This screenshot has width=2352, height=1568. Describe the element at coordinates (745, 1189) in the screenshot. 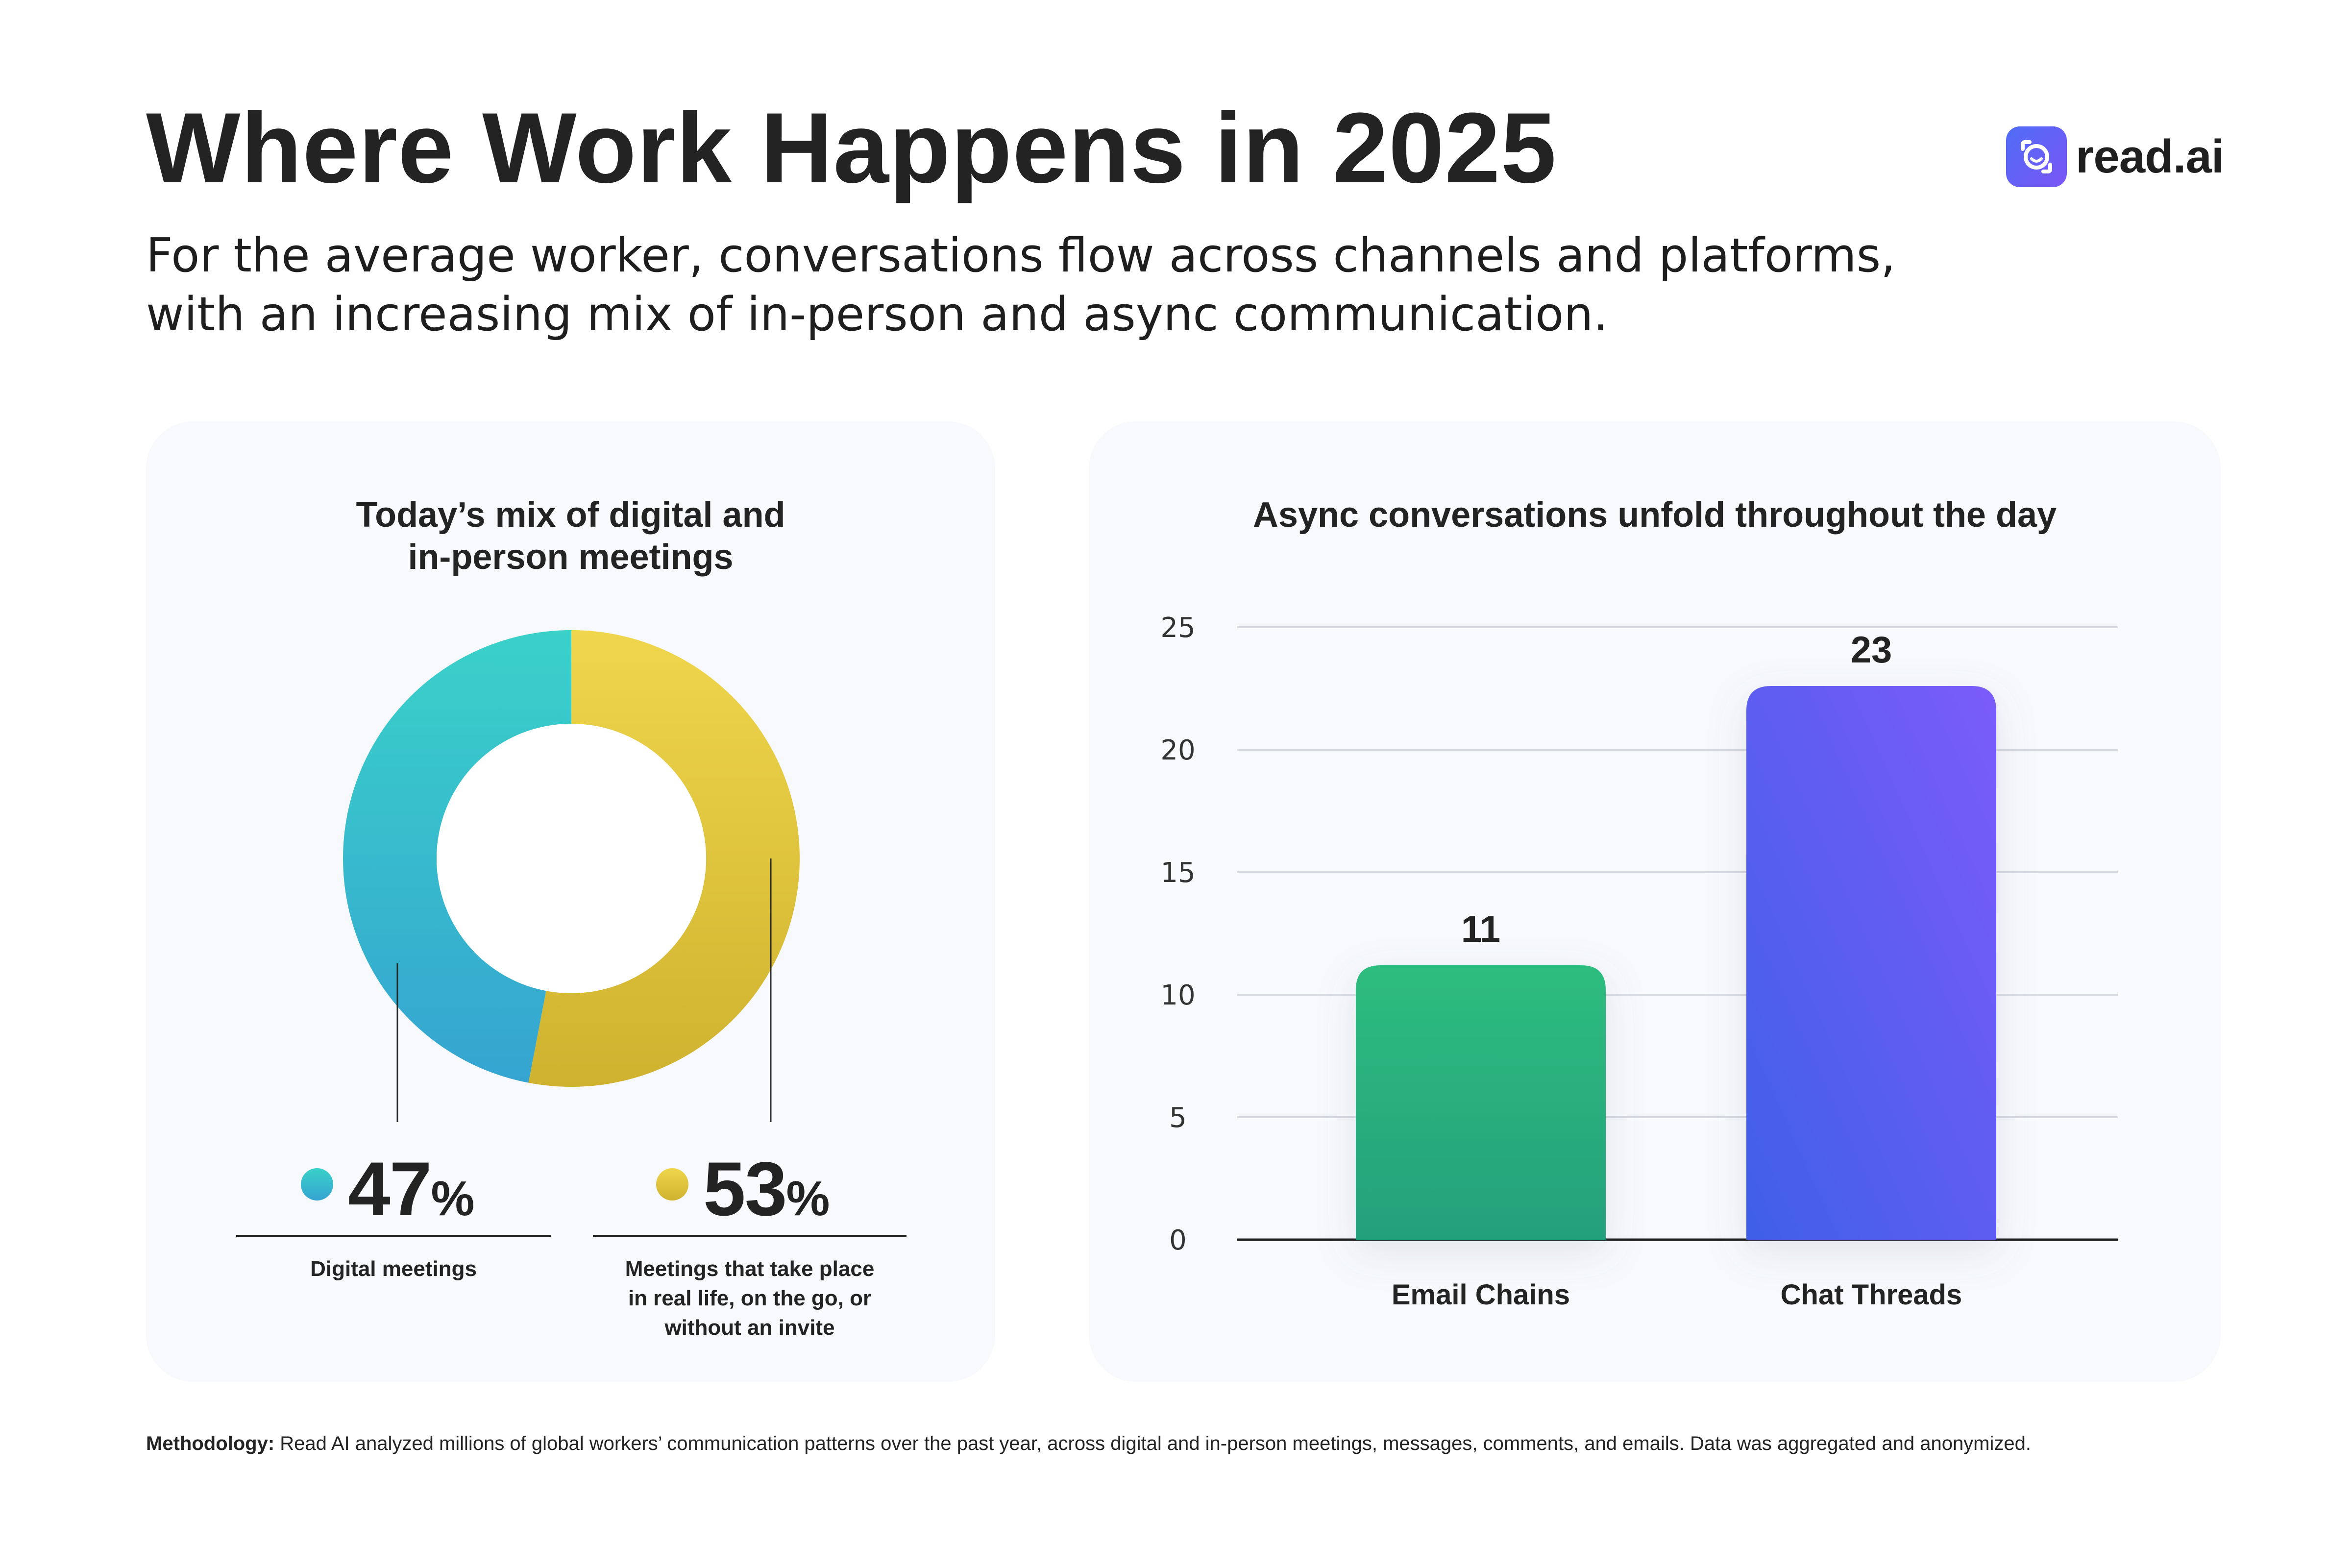

I see `in-person-percentage-value: 53` at that location.